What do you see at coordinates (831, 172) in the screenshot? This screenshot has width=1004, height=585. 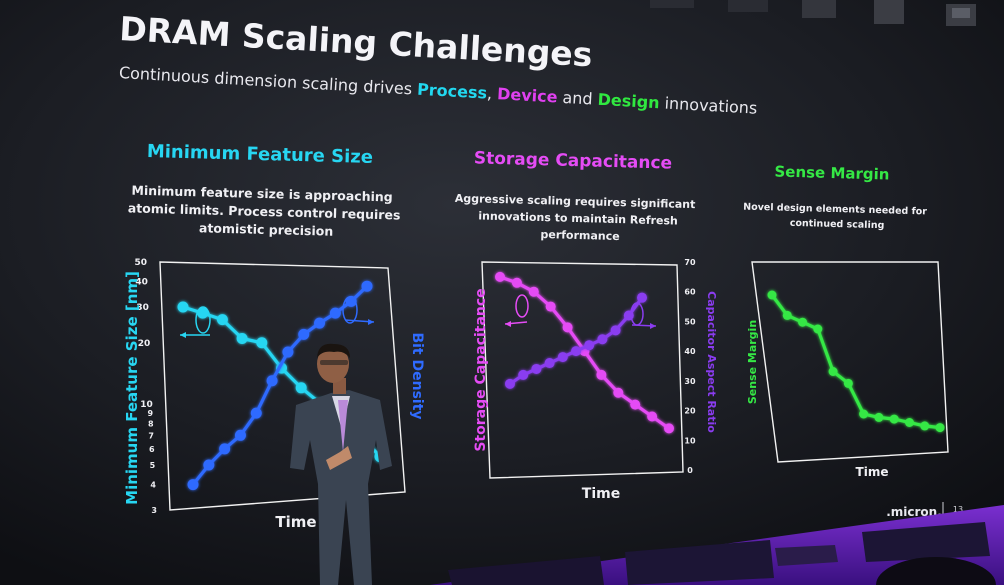 I see `sense-heading: Sense Margin` at bounding box center [831, 172].